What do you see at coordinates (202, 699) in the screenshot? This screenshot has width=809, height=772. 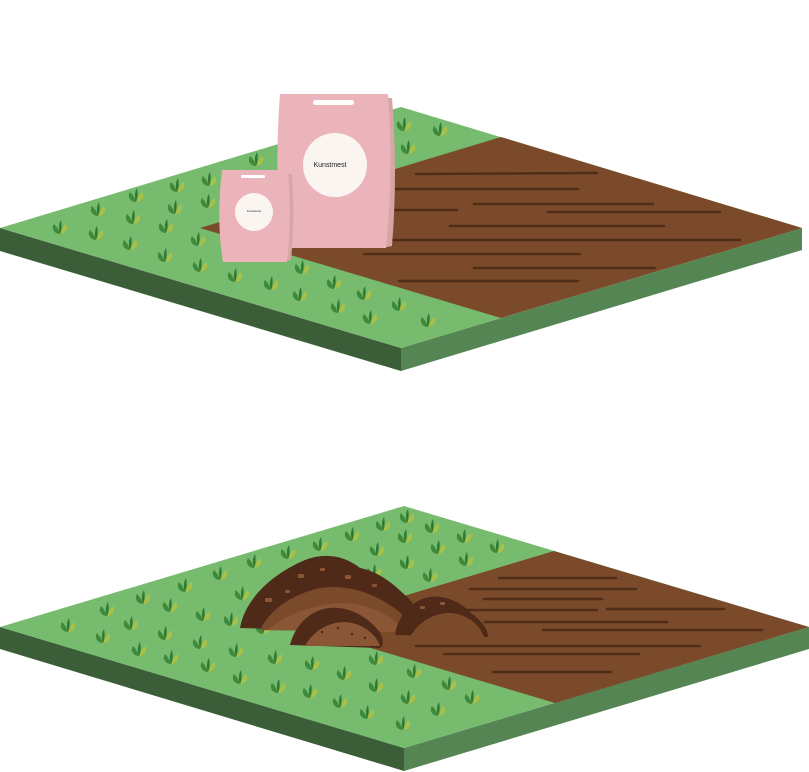 I see `bottom-field-side-left` at bounding box center [202, 699].